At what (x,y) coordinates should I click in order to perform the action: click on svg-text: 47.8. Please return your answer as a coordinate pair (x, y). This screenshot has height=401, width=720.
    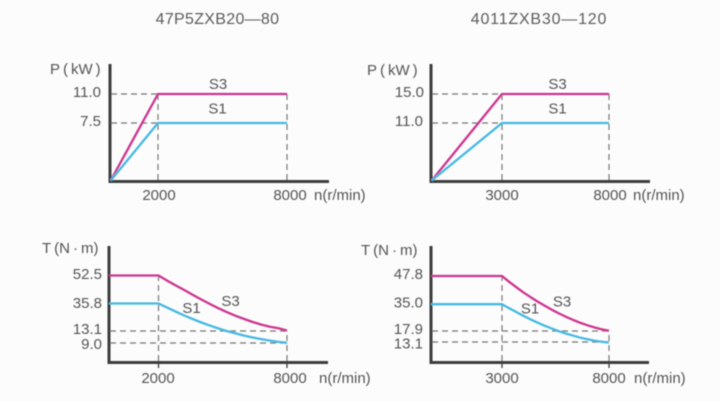
    Looking at the image, I should click on (408, 274).